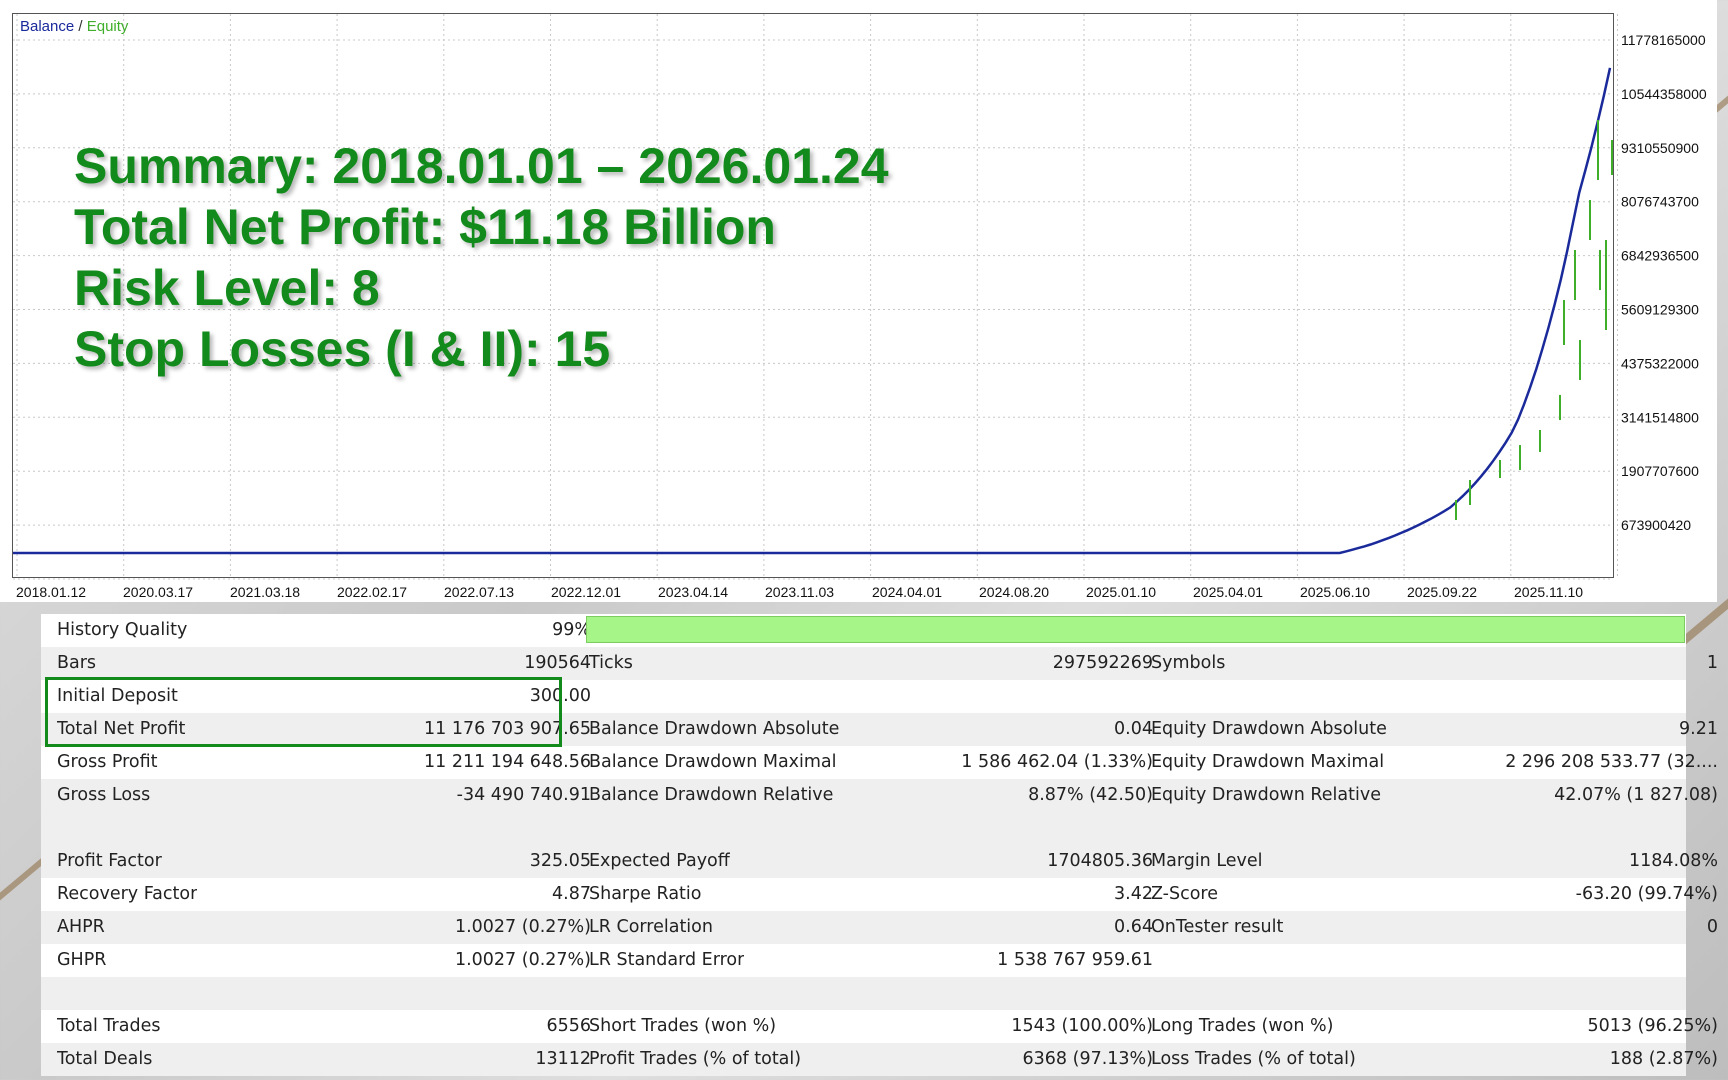 The width and height of the screenshot is (1728, 1080). Describe the element at coordinates (571, 630) in the screenshot. I see `history-quality-value: 99%` at that location.